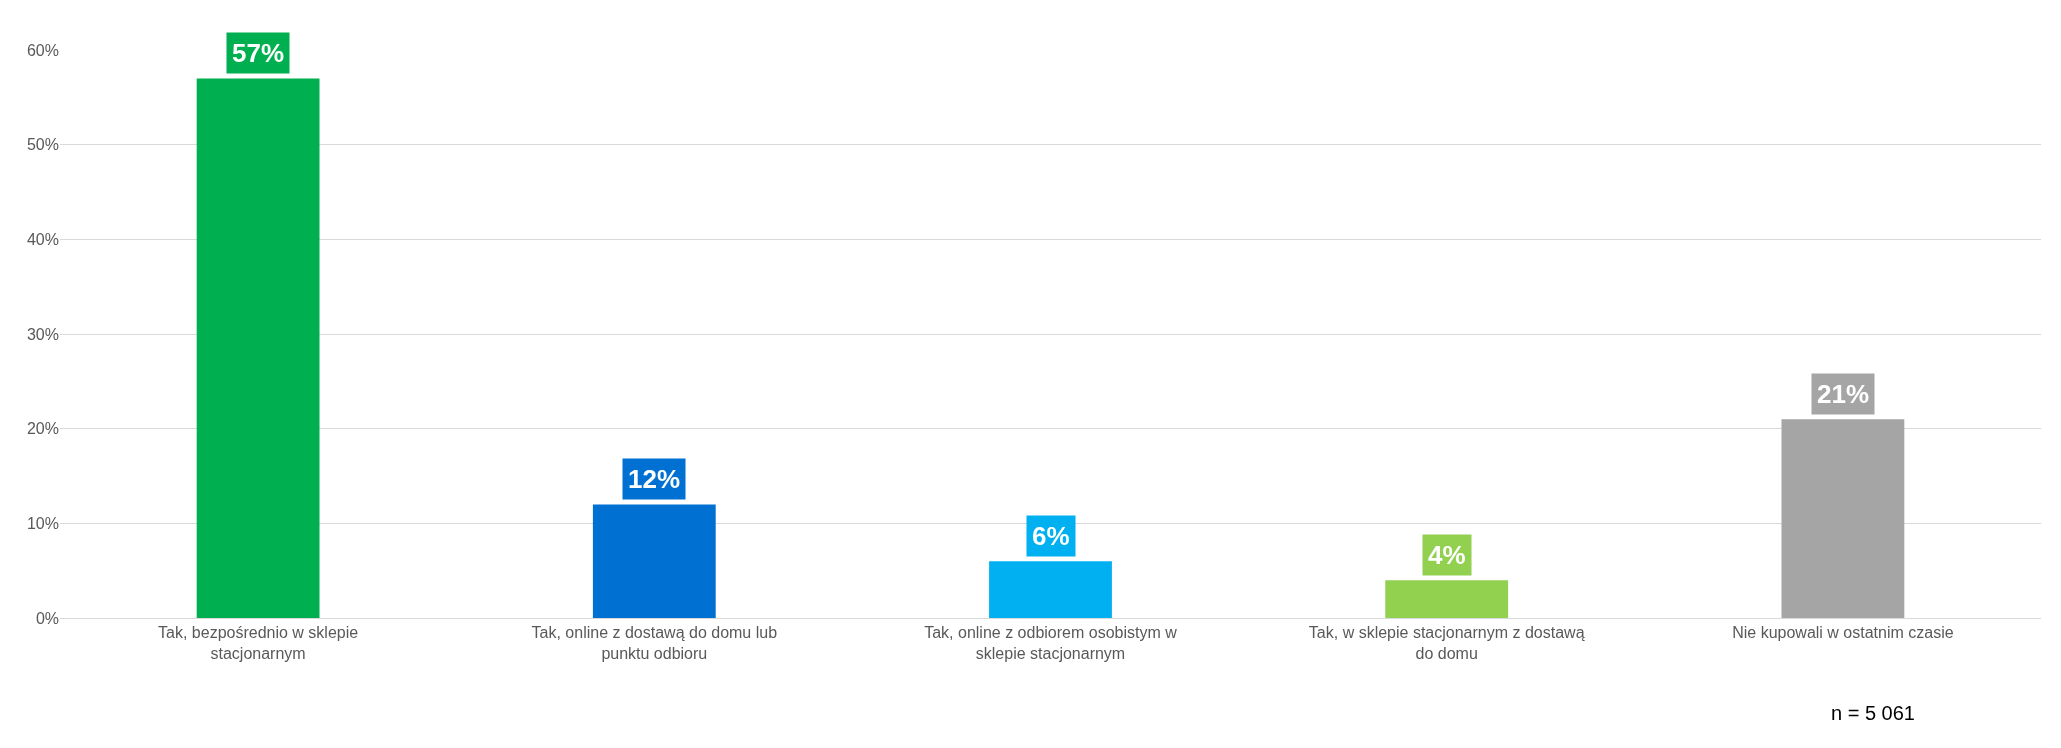 Image resolution: width=2061 pixels, height=748 pixels. What do you see at coordinates (42, 429) in the screenshot?
I see `y-tick-label: 20%` at bounding box center [42, 429].